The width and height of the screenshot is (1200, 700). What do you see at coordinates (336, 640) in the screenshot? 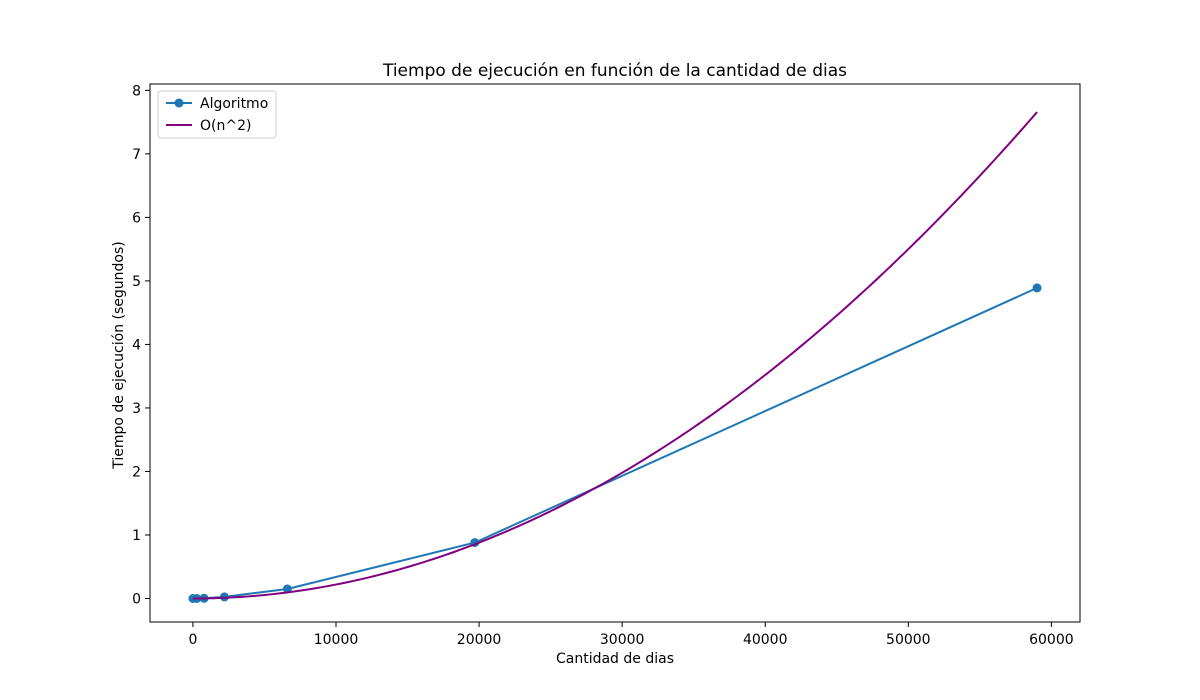
I see `x-tick-label: 10000` at bounding box center [336, 640].